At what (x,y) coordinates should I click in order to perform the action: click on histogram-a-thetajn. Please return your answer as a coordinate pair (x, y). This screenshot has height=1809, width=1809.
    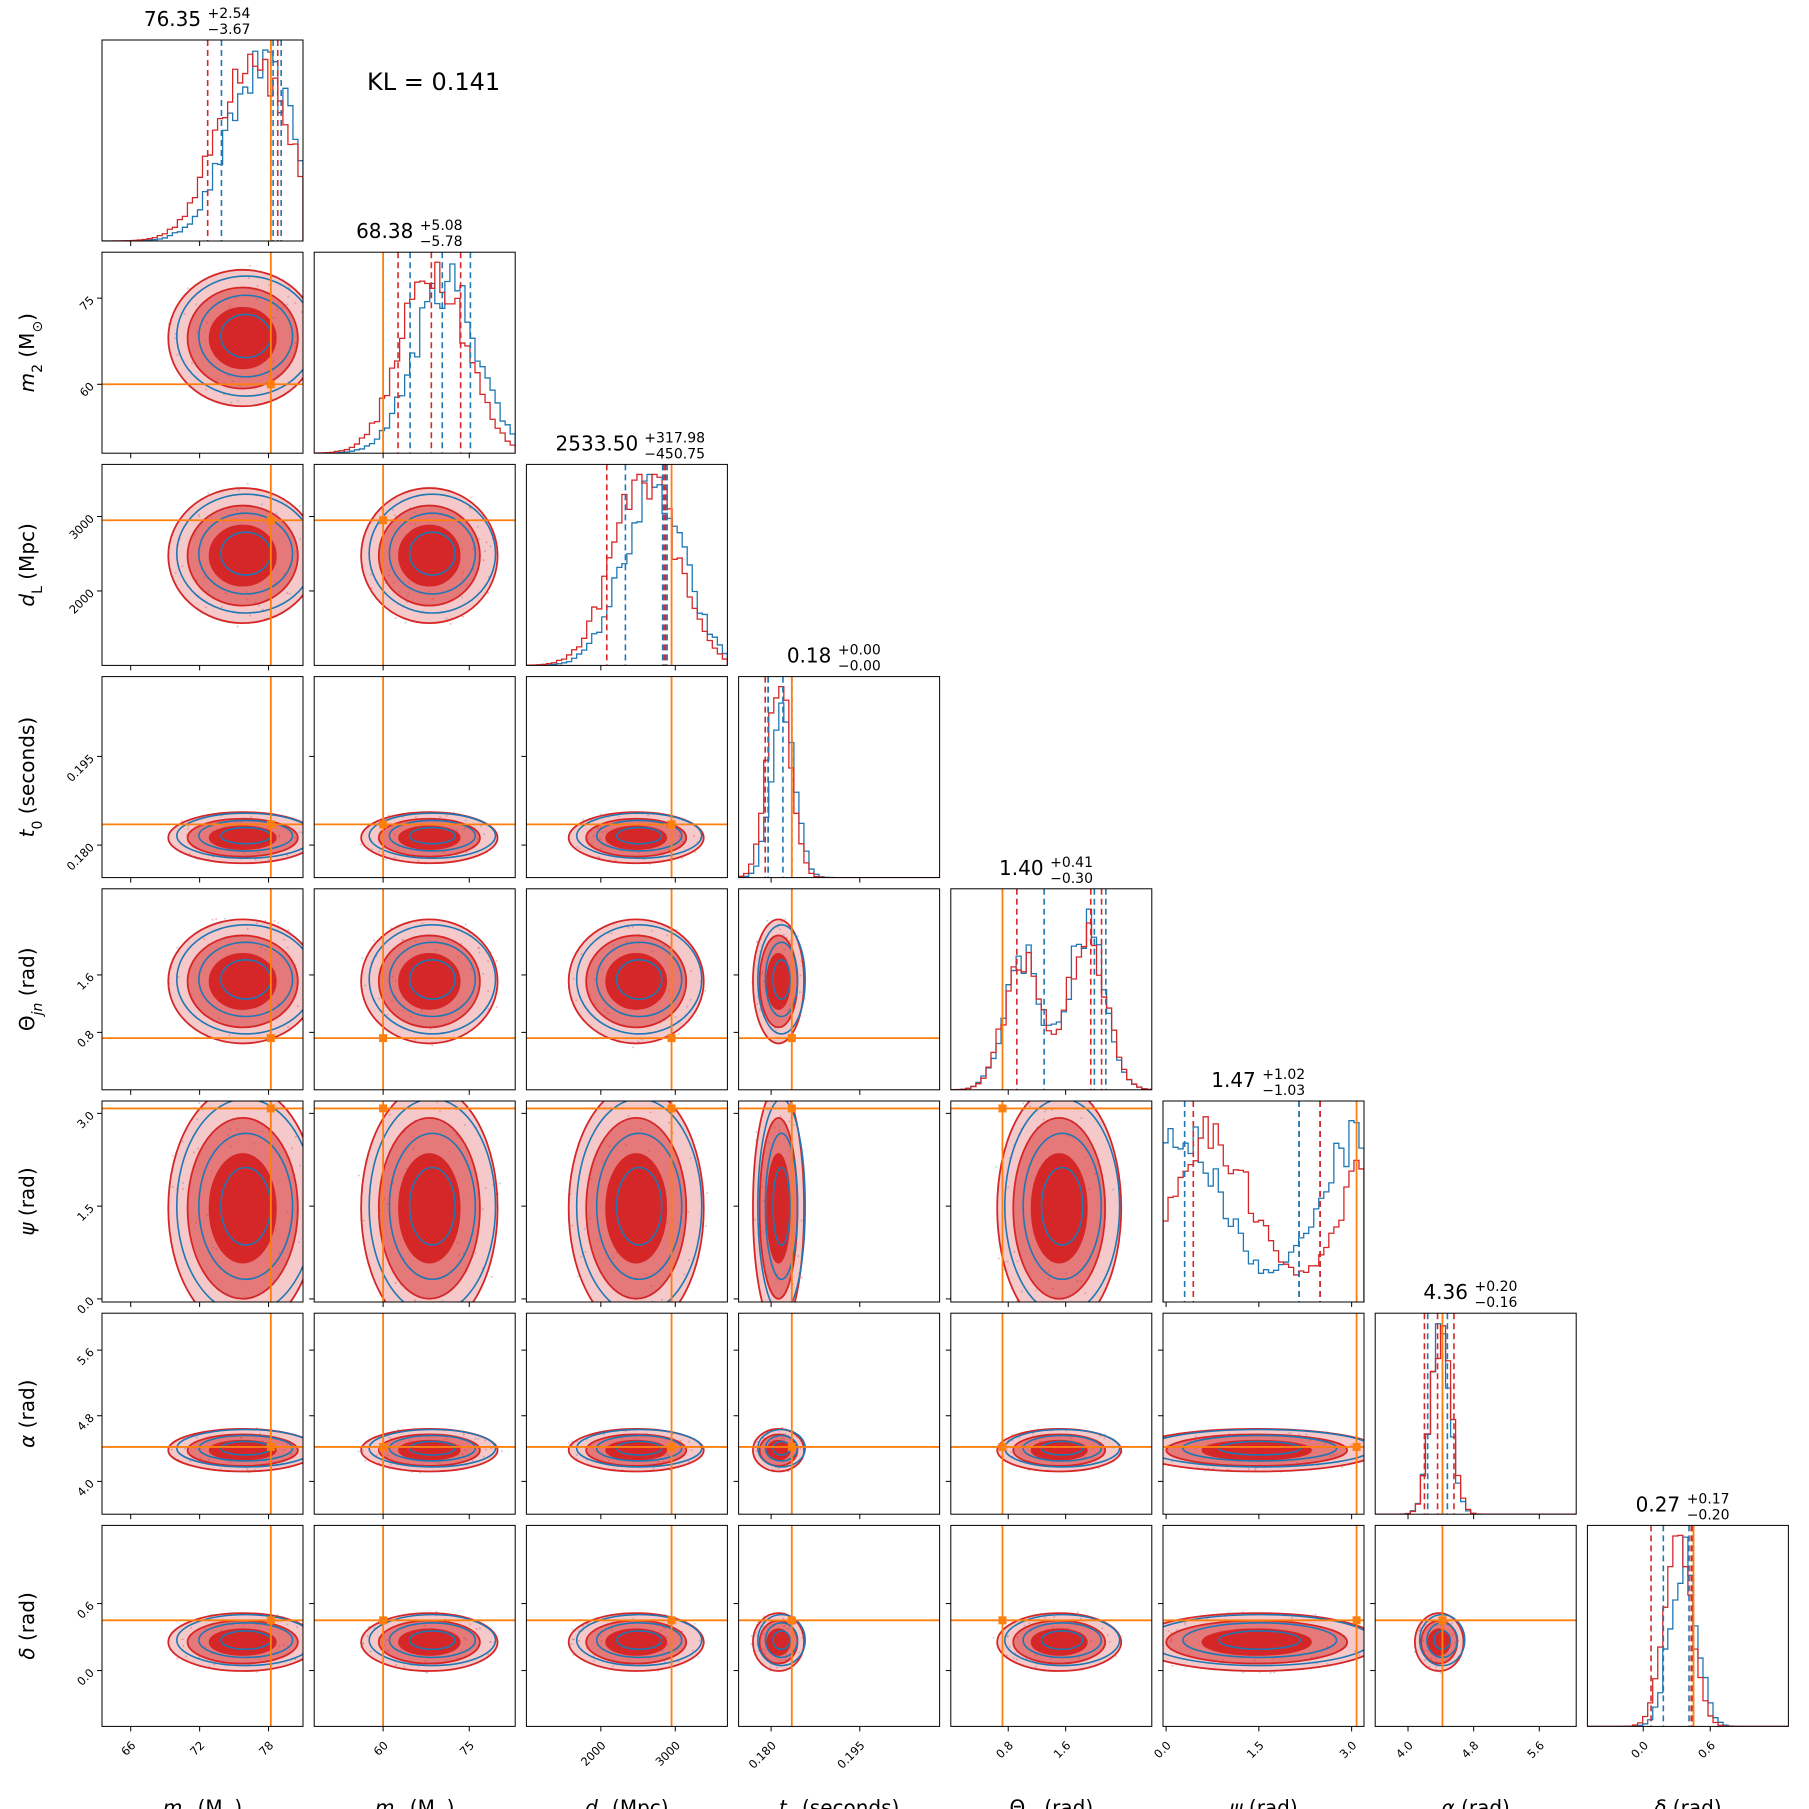
    Looking at the image, I should click on (1051, 1006).